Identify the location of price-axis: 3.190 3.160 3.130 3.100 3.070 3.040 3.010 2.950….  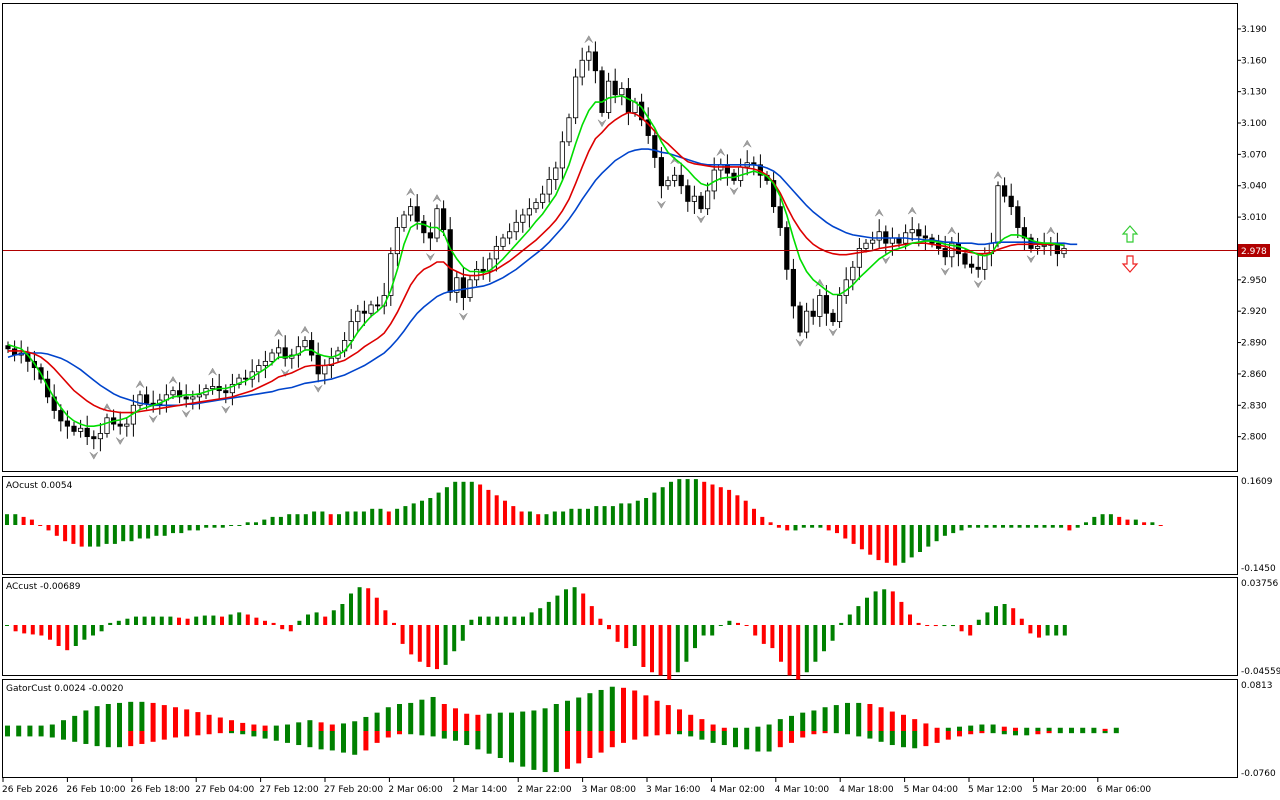
(1252, 234).